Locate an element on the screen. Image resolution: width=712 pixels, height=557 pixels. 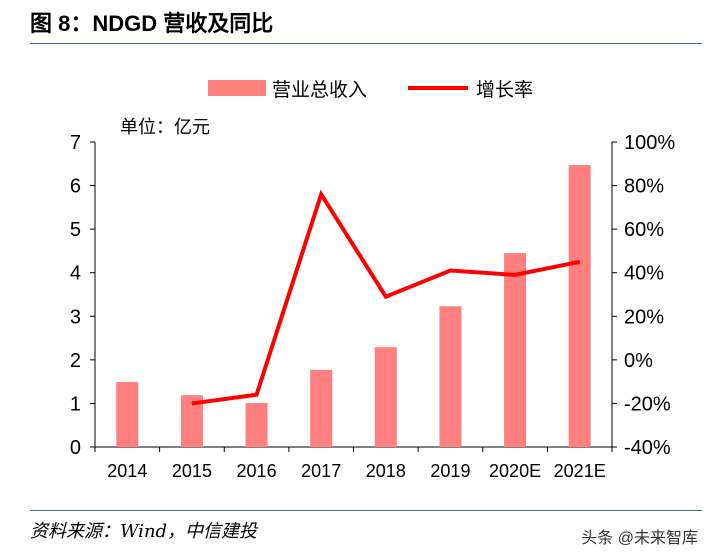
bar-2019 is located at coordinates (450, 376).